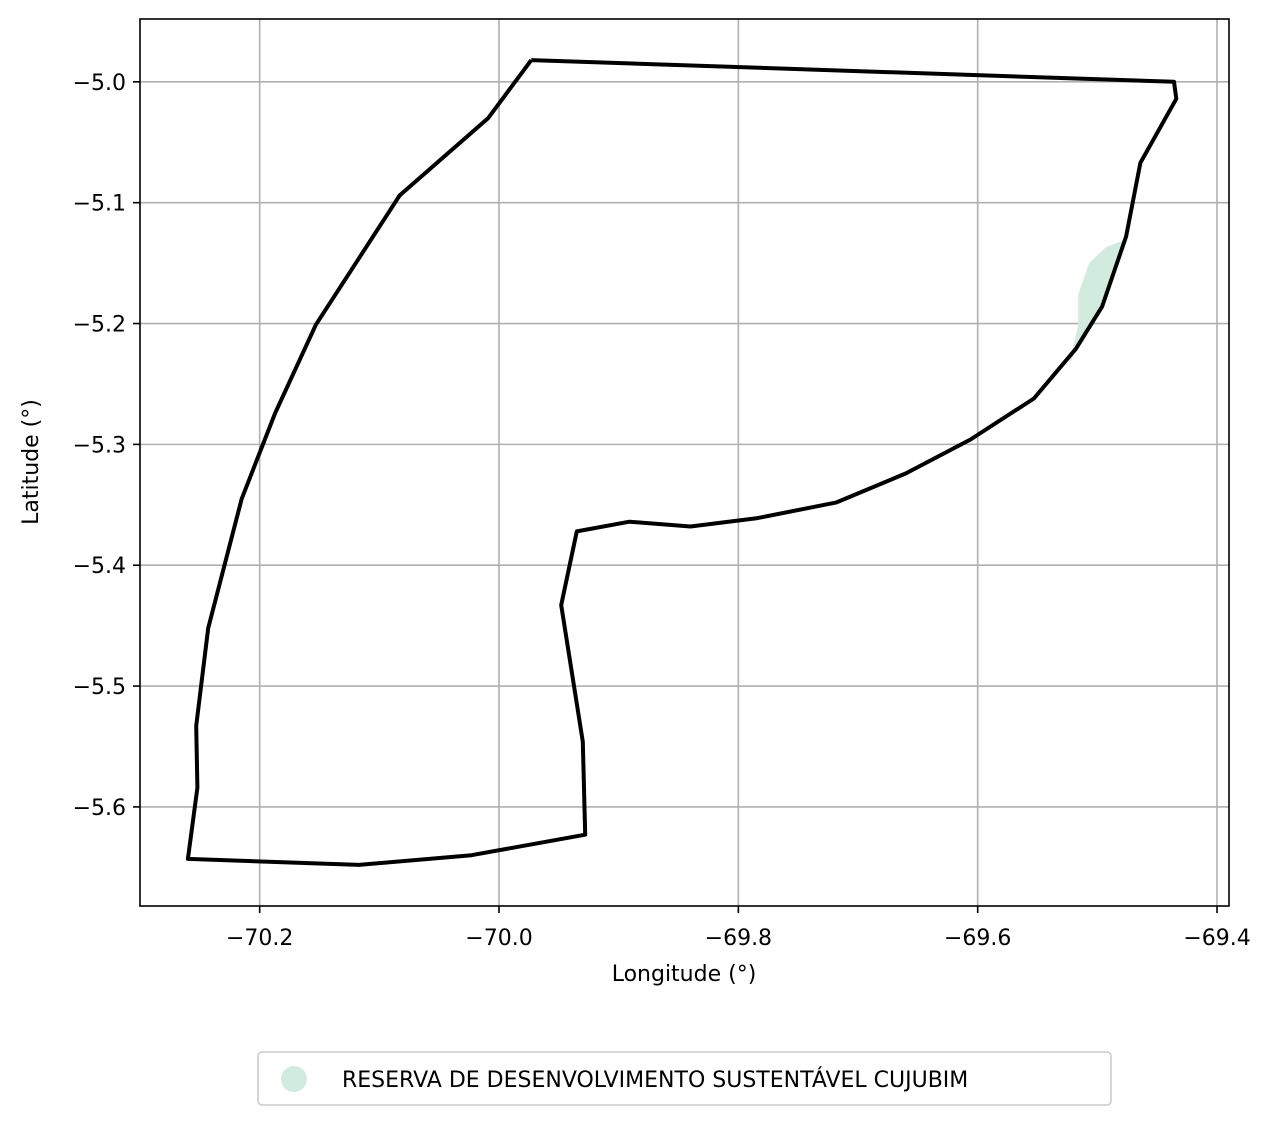 The height and width of the screenshot is (1124, 1286). Describe the element at coordinates (738, 938) in the screenshot. I see `x-tick-label: −69.8` at that location.